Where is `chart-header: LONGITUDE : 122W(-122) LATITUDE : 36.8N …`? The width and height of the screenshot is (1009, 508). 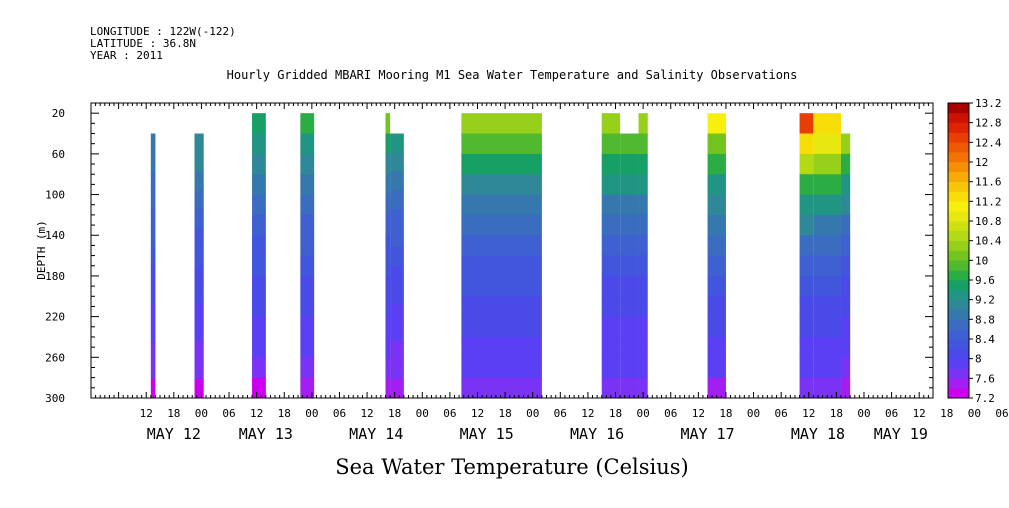
chart-header: LONGITUDE : 122W(-122) LATITUDE : 36.8N … is located at coordinates (443, 53).